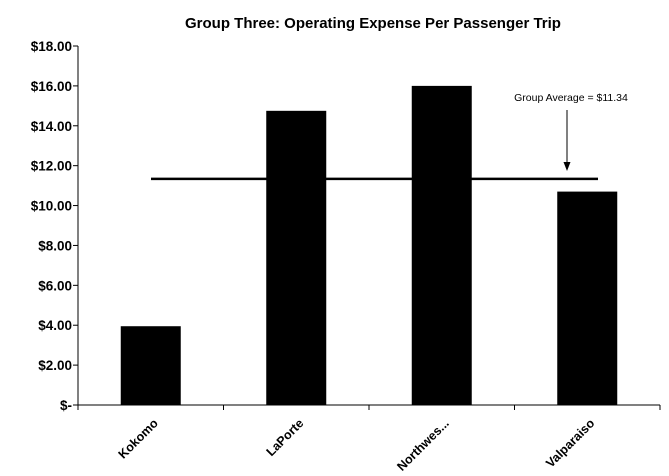 The width and height of the screenshot is (669, 476). I want to click on y-tick-label: $16.00, so click(51, 86).